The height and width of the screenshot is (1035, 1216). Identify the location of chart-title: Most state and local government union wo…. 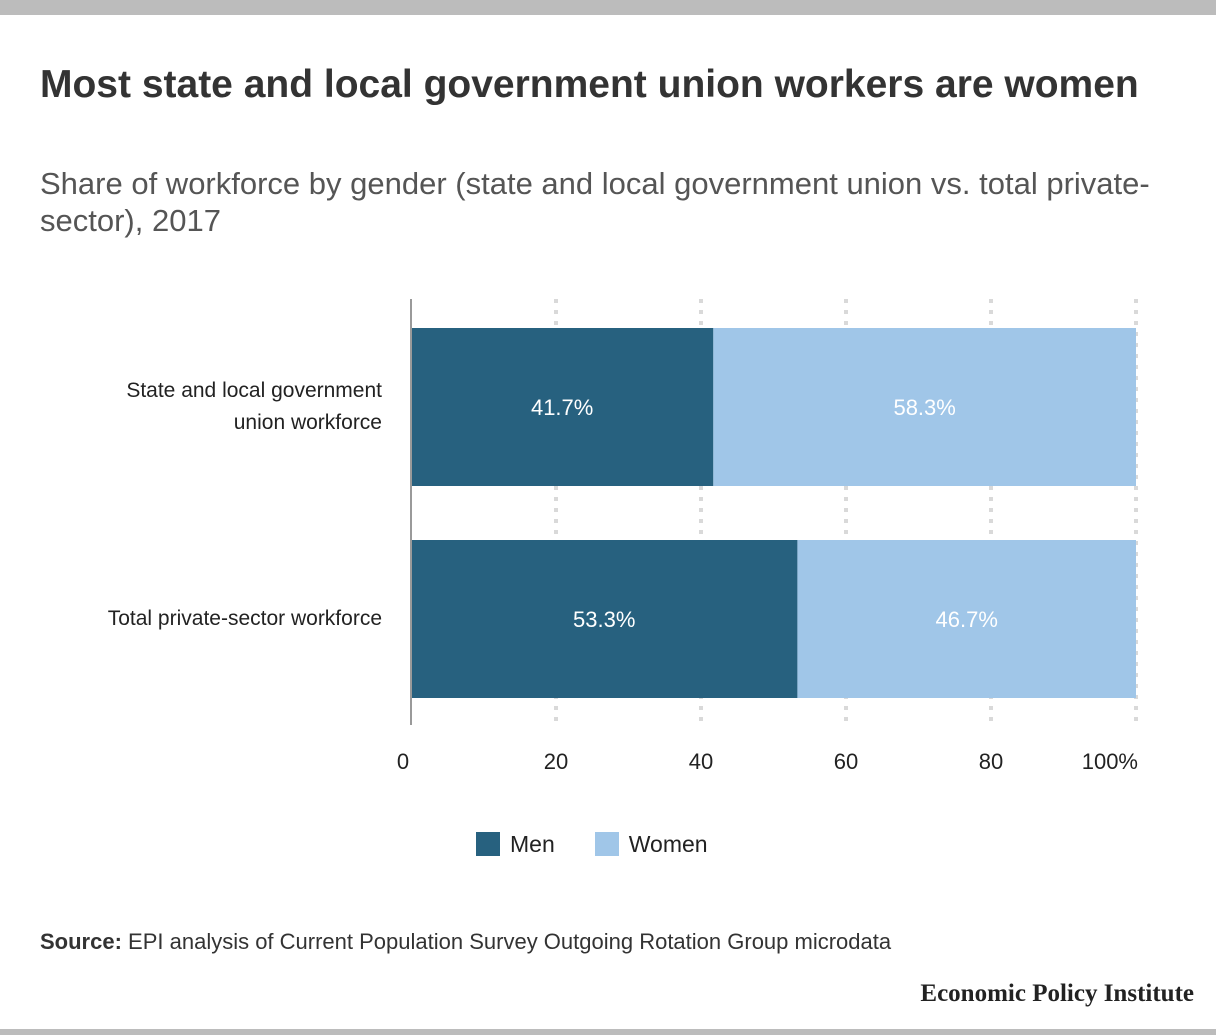
(589, 84).